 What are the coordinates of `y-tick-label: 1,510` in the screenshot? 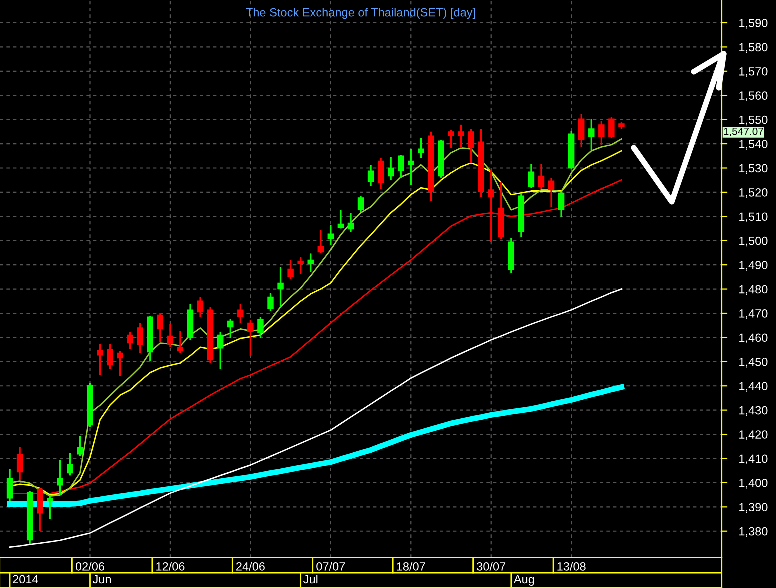 It's located at (754, 217).